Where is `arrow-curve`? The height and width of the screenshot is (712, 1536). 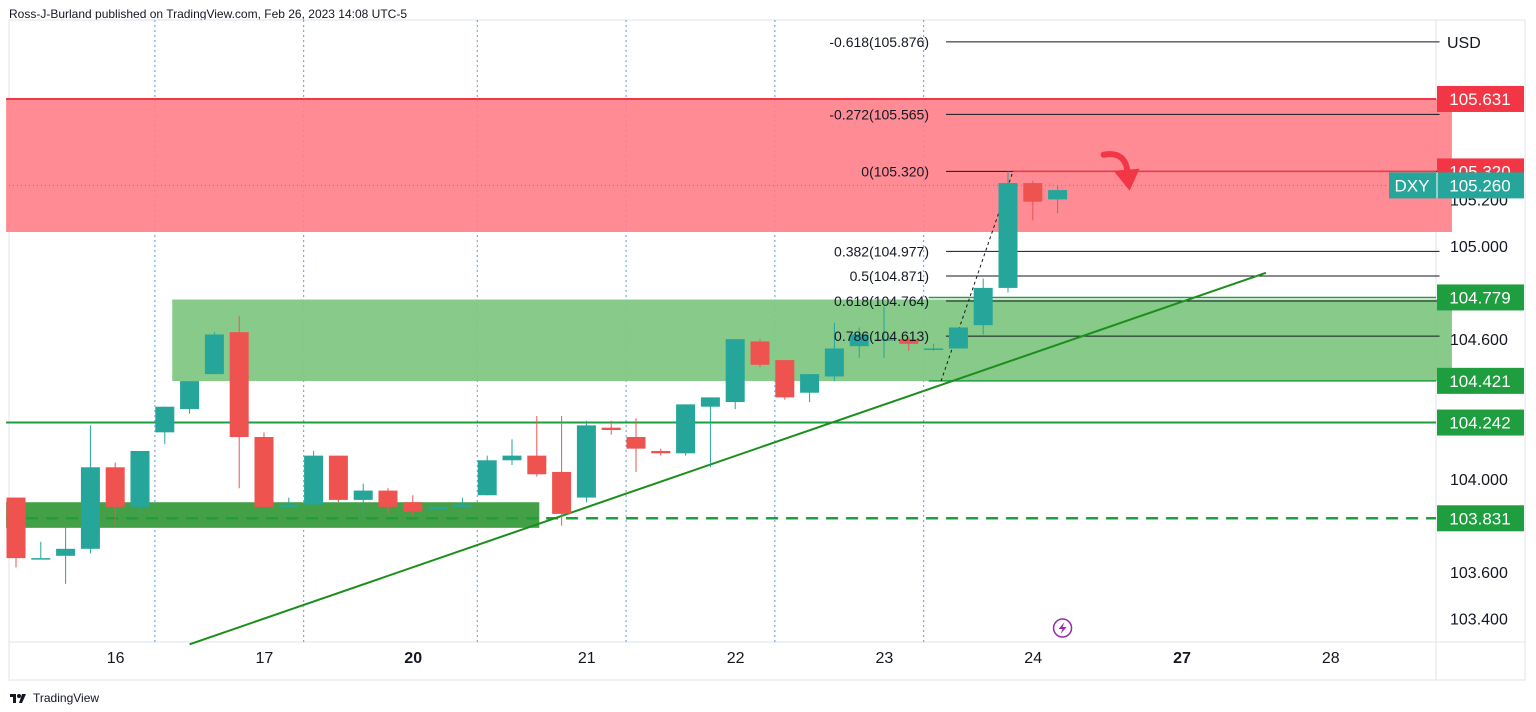
arrow-curve is located at coordinates (1115, 163).